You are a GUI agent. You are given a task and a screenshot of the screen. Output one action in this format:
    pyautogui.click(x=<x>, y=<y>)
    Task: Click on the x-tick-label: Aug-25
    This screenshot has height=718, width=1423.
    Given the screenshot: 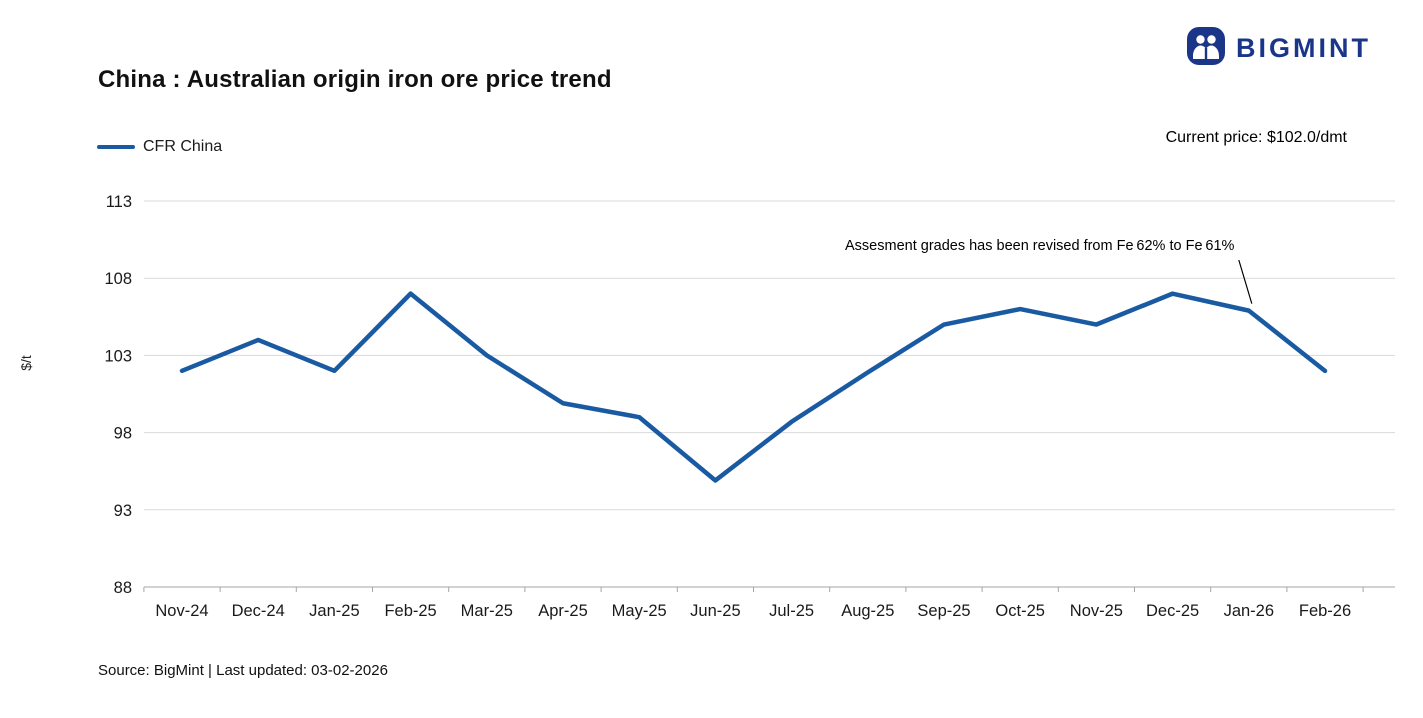 What is the action you would take?
    pyautogui.click(x=867, y=611)
    